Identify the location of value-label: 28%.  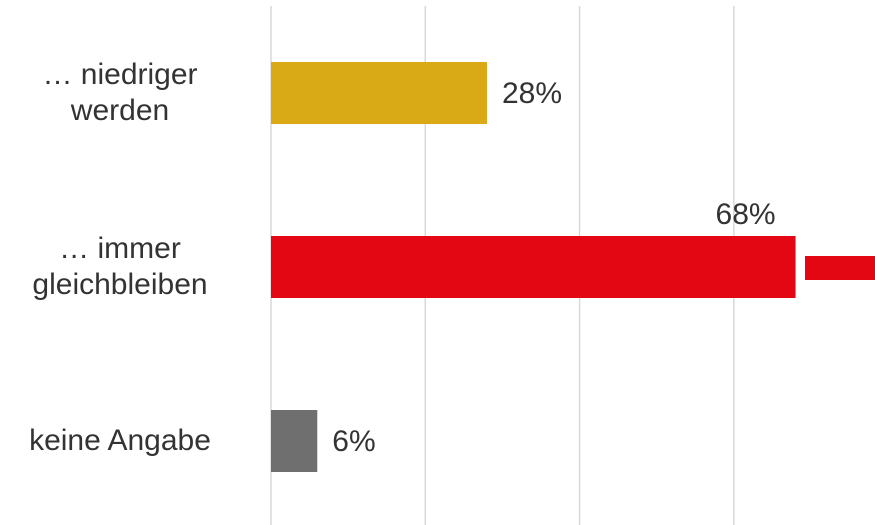
(532, 93).